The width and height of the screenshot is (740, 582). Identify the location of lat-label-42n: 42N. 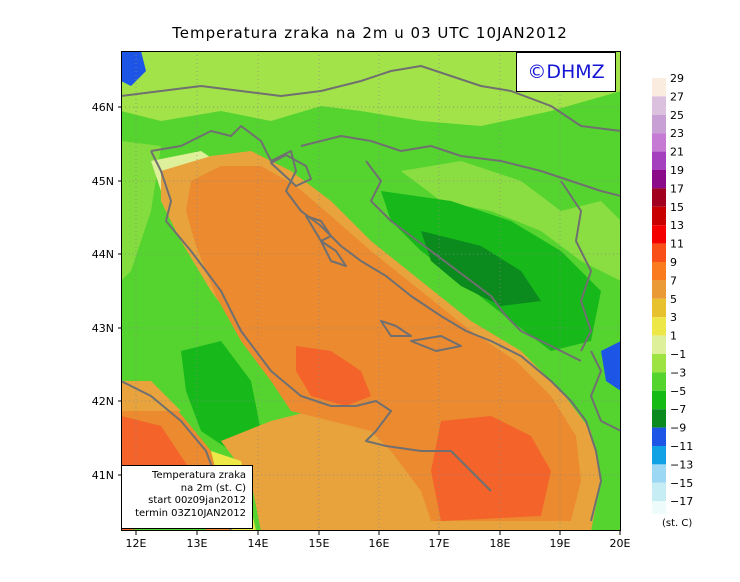
(103, 401).